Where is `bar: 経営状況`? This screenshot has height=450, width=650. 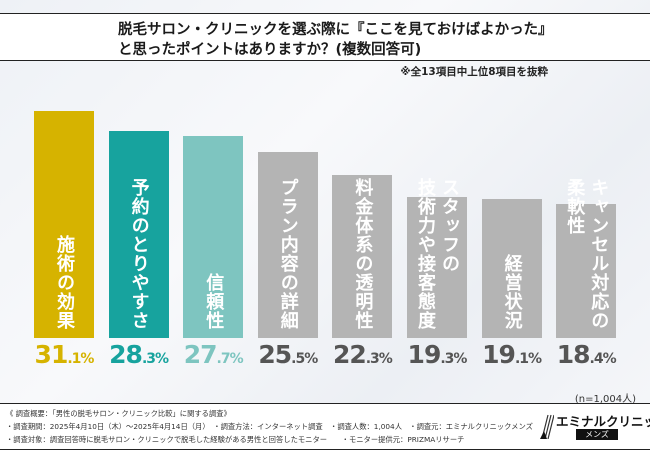
bar: 経営状況 is located at coordinates (511, 268).